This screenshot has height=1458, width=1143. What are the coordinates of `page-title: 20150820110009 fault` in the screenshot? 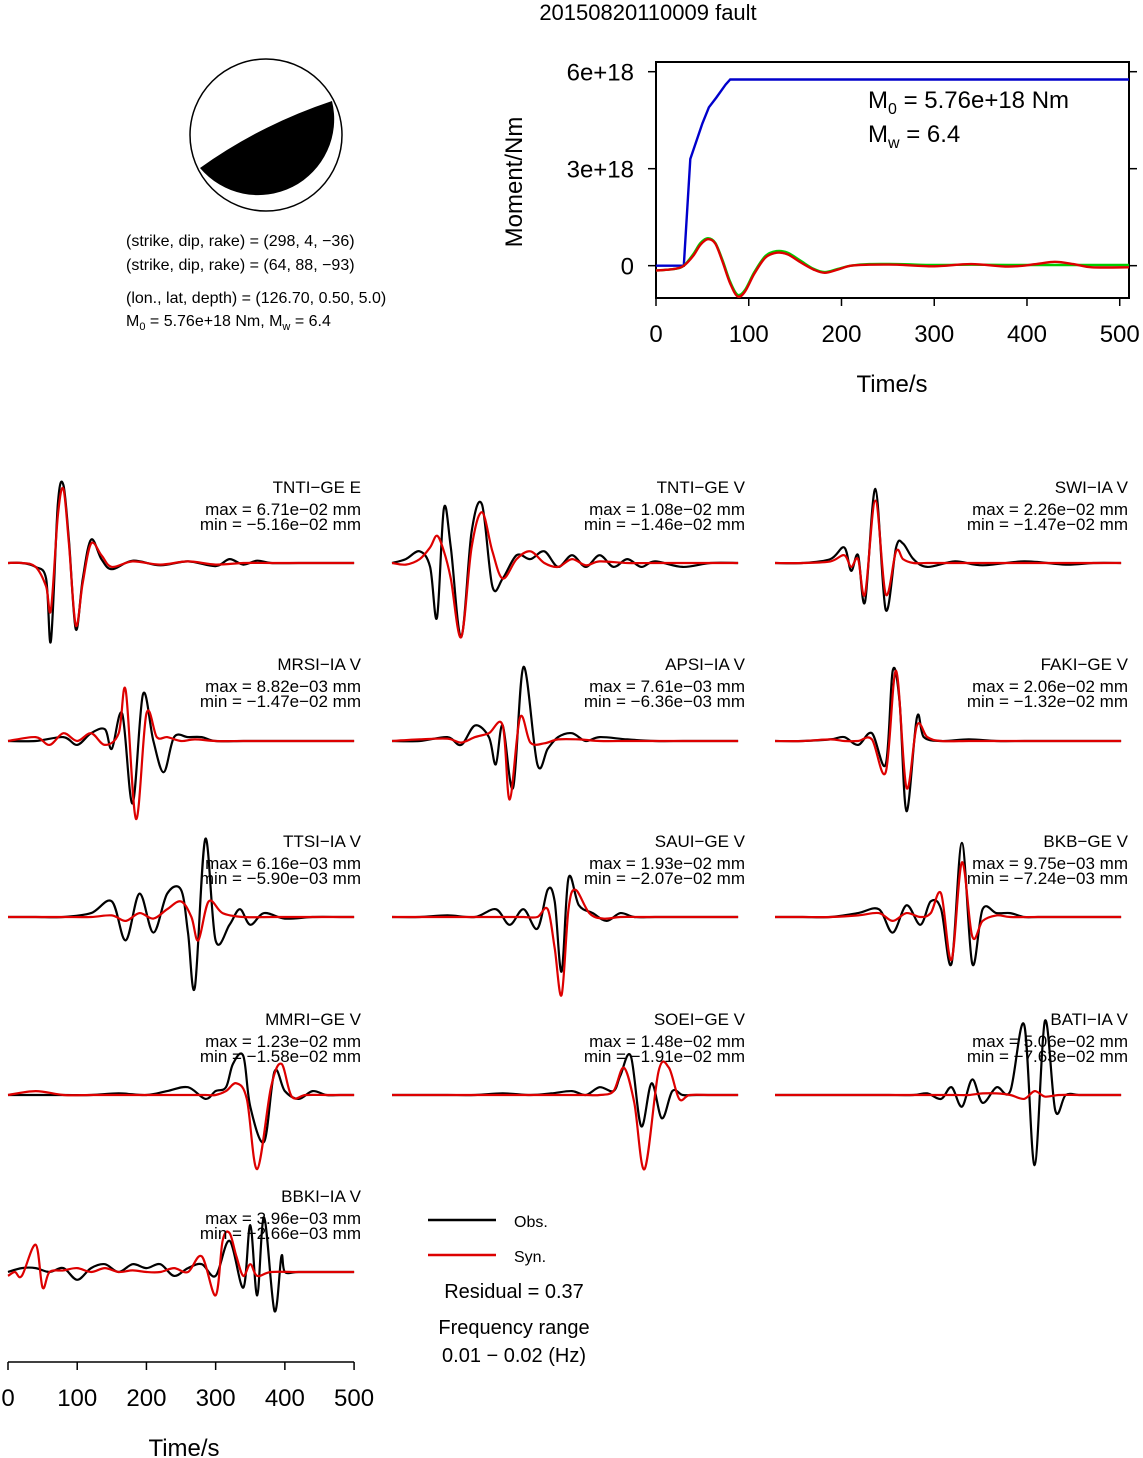 It's located at (647, 12).